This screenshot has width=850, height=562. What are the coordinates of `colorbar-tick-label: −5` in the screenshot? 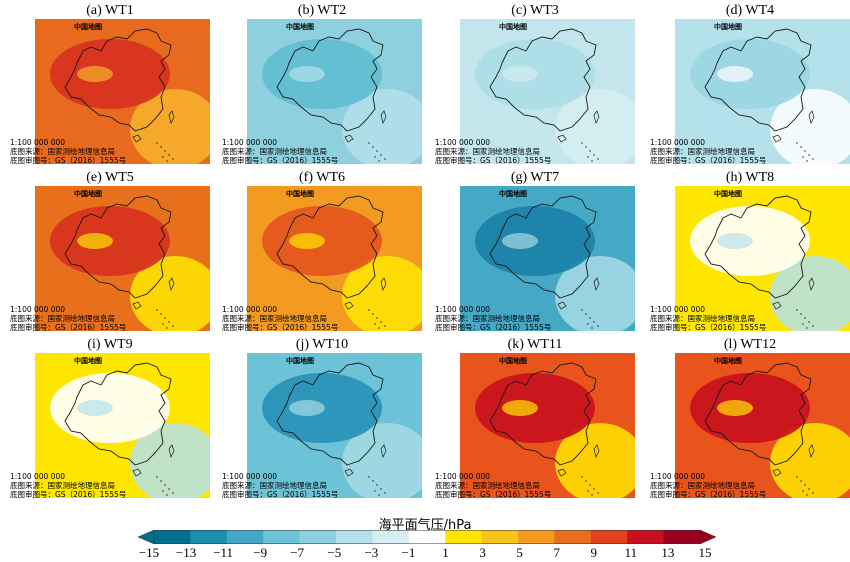 It's located at (334, 552).